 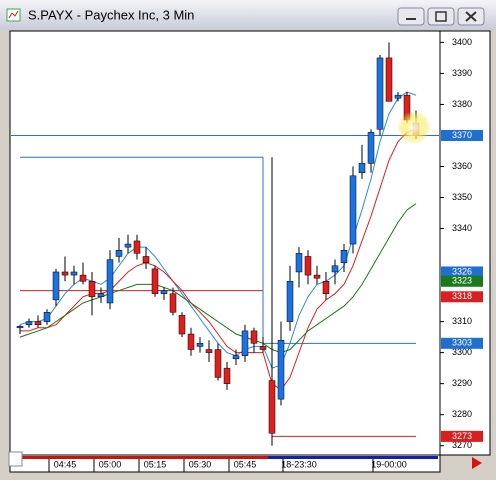 What do you see at coordinates (462, 445) in the screenshot?
I see `y-tick-label: 3270` at bounding box center [462, 445].